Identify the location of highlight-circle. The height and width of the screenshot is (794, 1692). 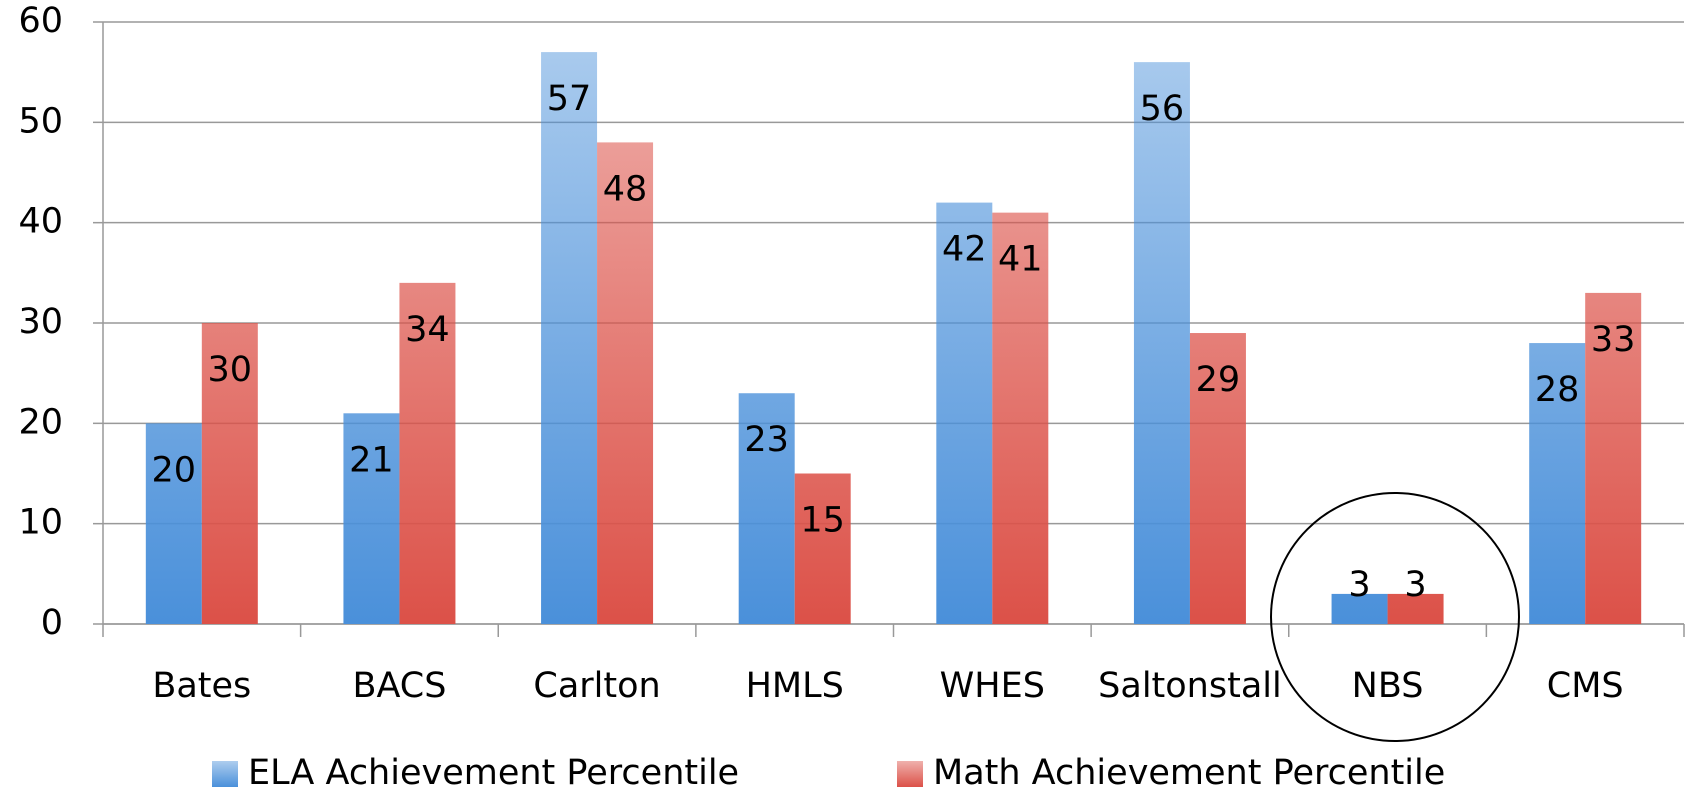
(1395, 617).